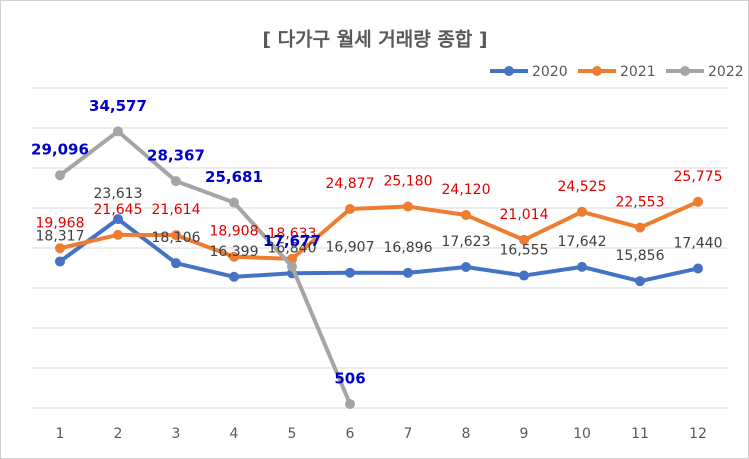  I want to click on data-label: 16,907, so click(350, 248).